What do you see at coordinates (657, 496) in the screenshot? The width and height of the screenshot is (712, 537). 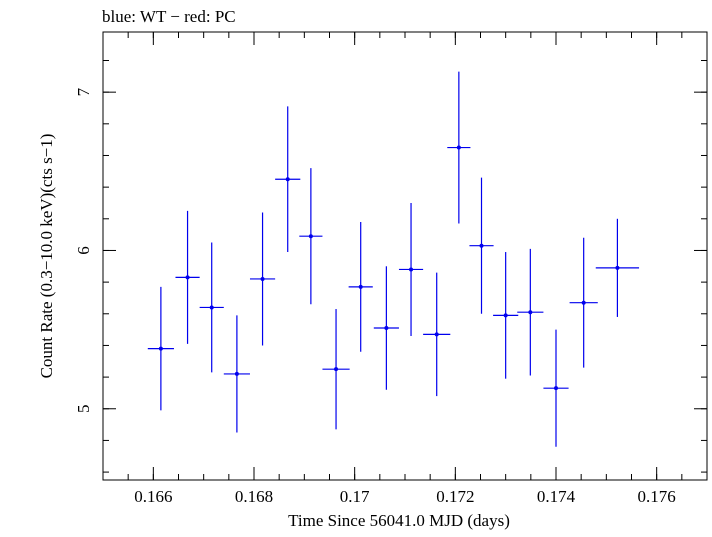 I see `x-tick-label: 0.176` at bounding box center [657, 496].